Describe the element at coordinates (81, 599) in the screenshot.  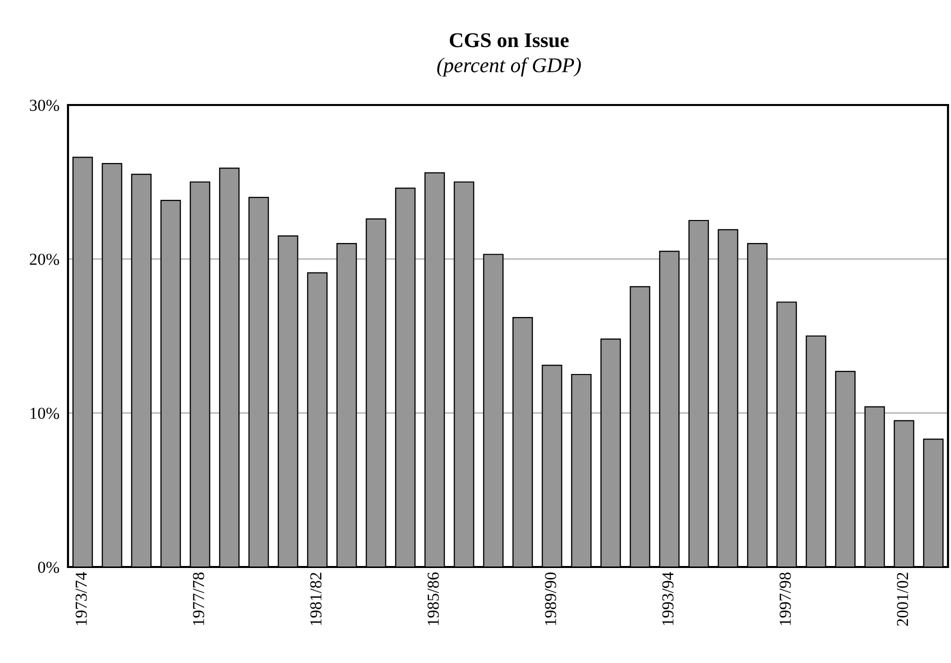
I see `x-tick-label: 1973/74` at that location.